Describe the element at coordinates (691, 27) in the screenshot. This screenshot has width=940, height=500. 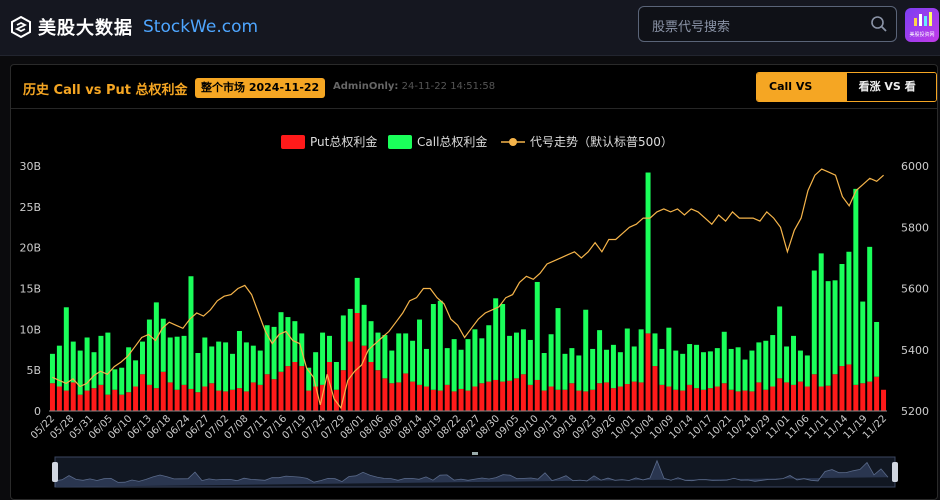
I see `search-placeholder: 股票代号搜索` at that location.